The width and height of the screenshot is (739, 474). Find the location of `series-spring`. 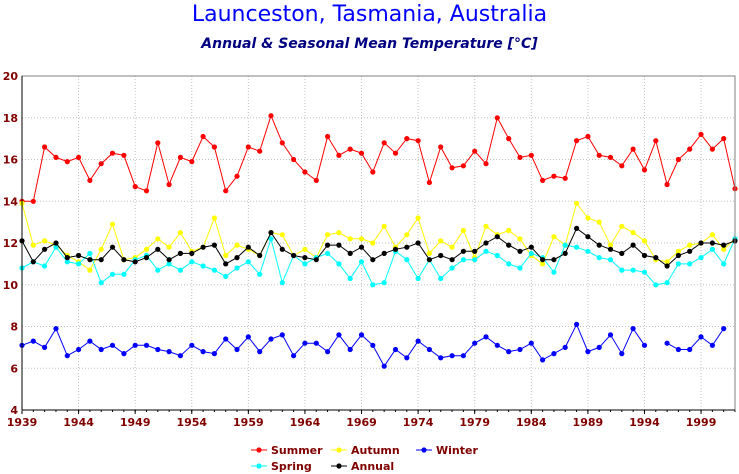

series-spring is located at coordinates (378, 262).